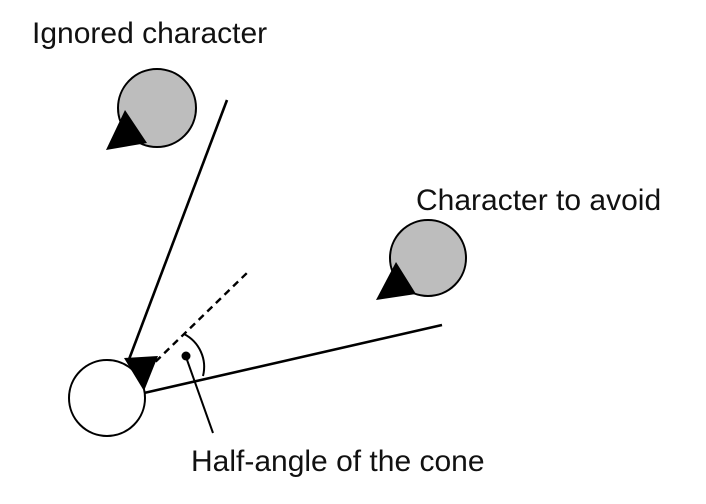  What do you see at coordinates (149, 33) in the screenshot?
I see `ignored-character-label: Ignored character` at bounding box center [149, 33].